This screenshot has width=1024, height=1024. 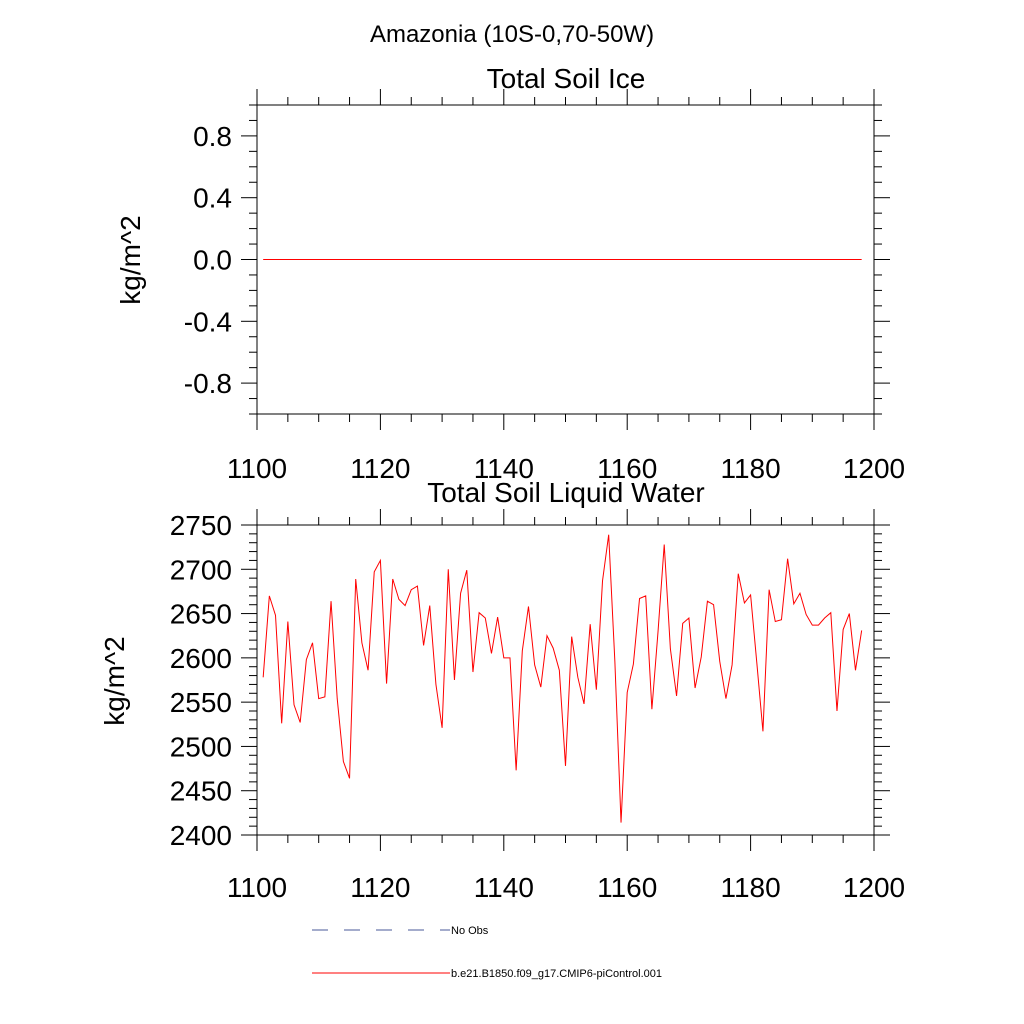 I want to click on legend-label: b.e21.B1850.f09_g17.CMIP6-piControl.001, so click(x=556, y=974).